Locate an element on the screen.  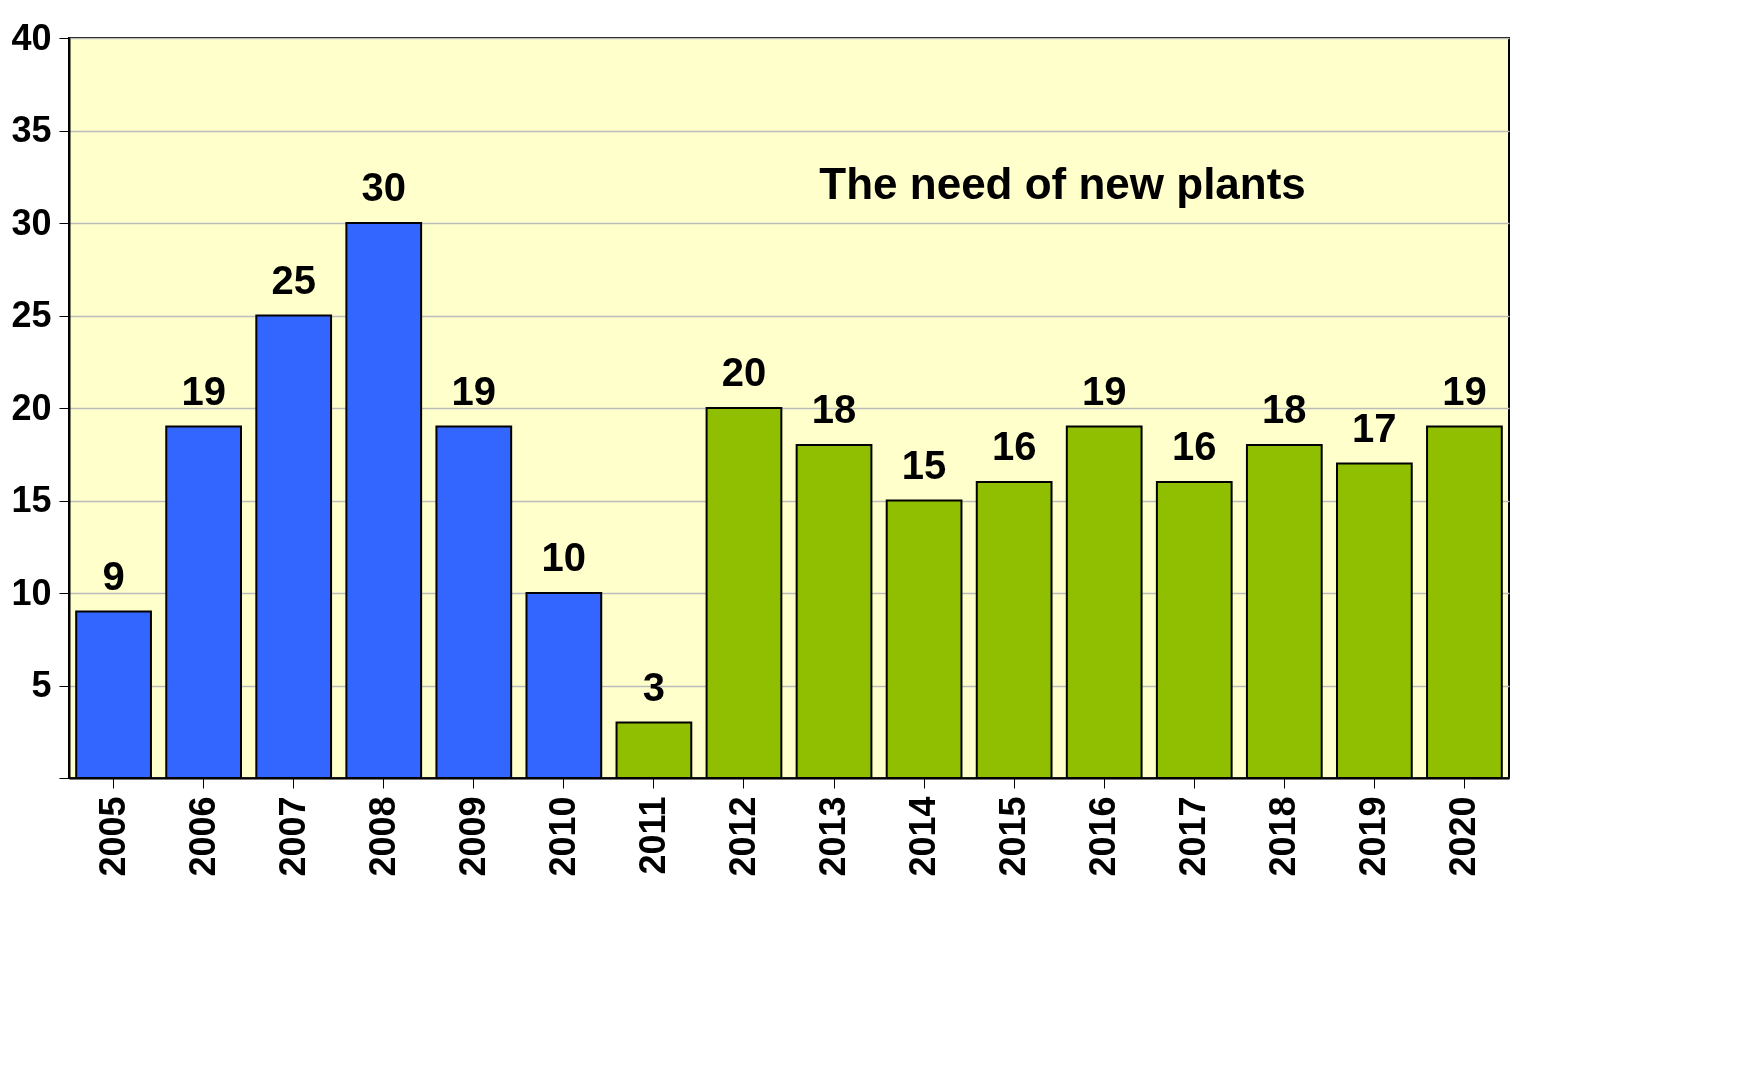
data-label: 30 is located at coordinates (383, 187).